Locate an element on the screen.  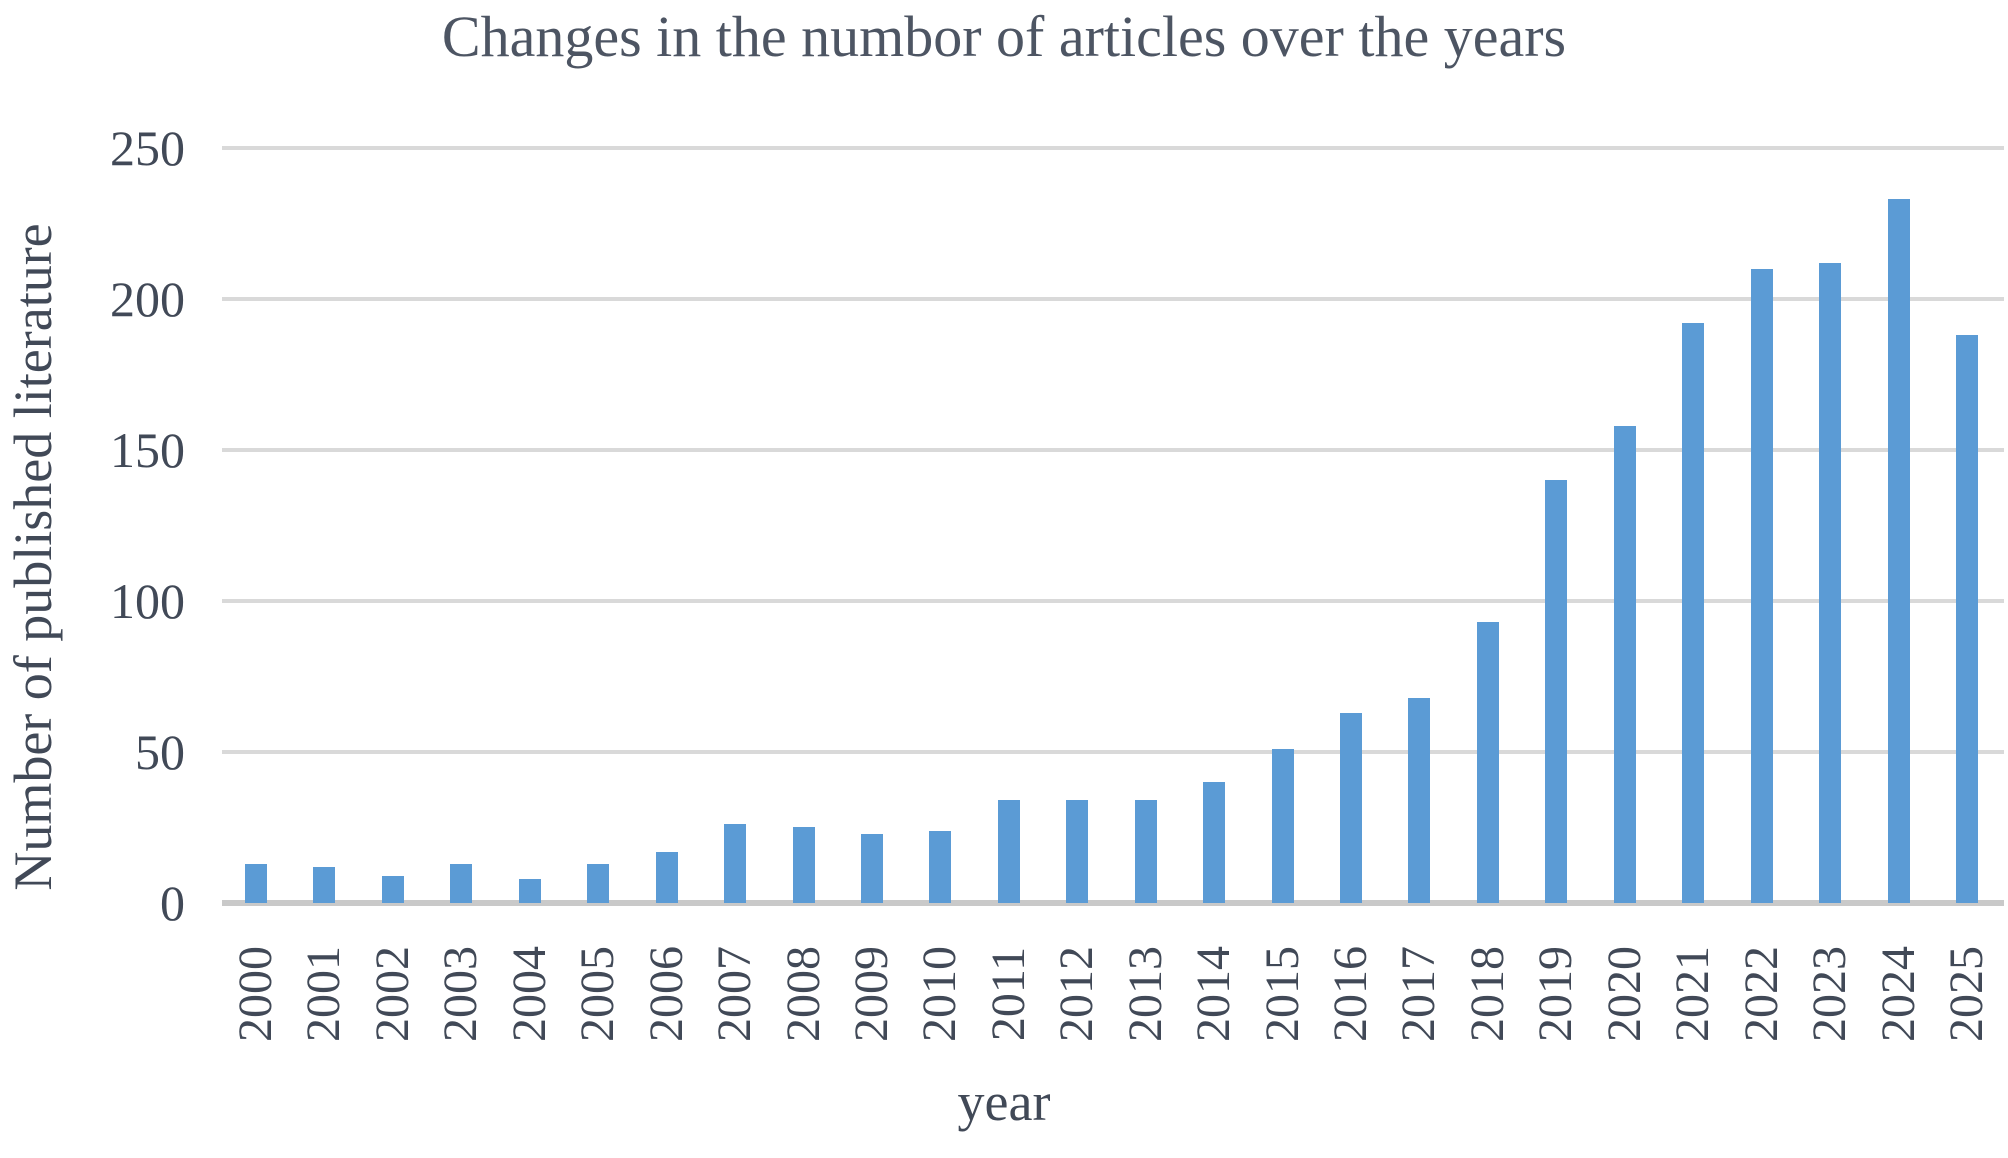
x-axis-label: year is located at coordinates (1004, 1102).